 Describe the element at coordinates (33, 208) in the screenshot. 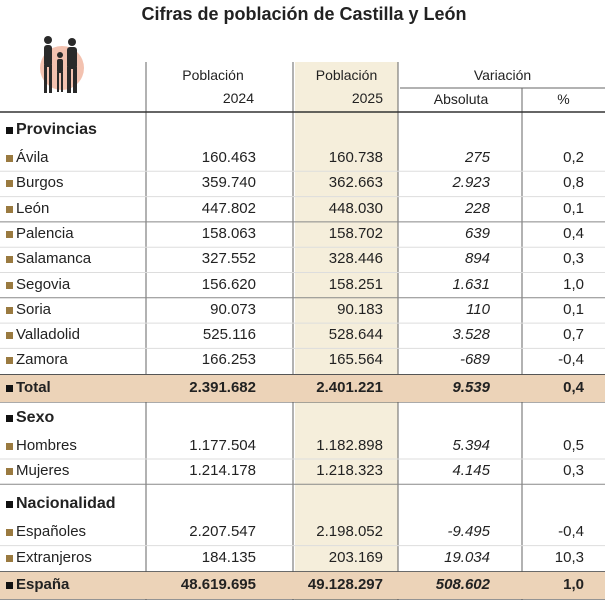

I see `row-label: León` at that location.